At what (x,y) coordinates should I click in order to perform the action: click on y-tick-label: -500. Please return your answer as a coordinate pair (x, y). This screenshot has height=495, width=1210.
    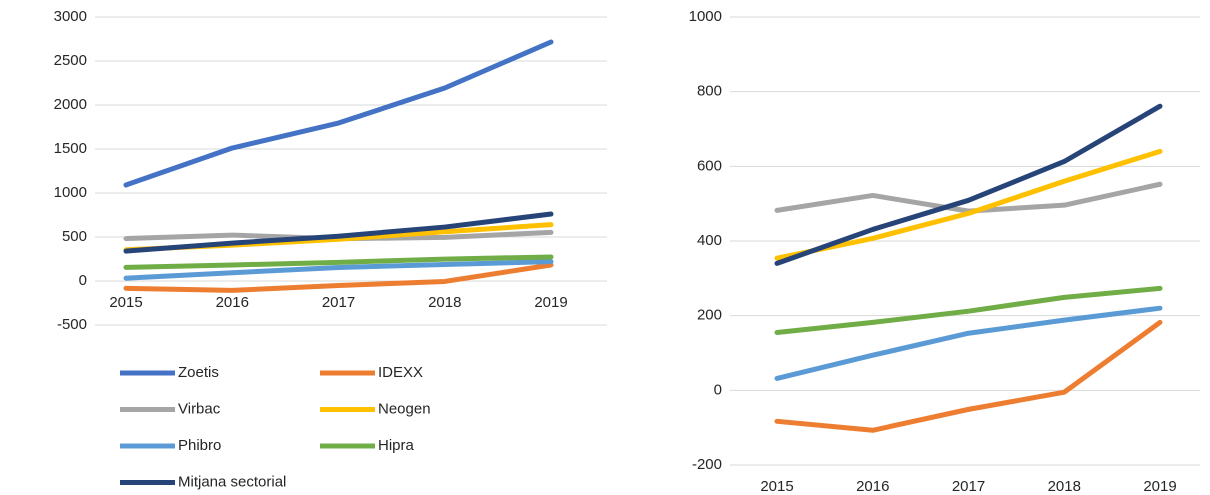
    Looking at the image, I should click on (72, 324).